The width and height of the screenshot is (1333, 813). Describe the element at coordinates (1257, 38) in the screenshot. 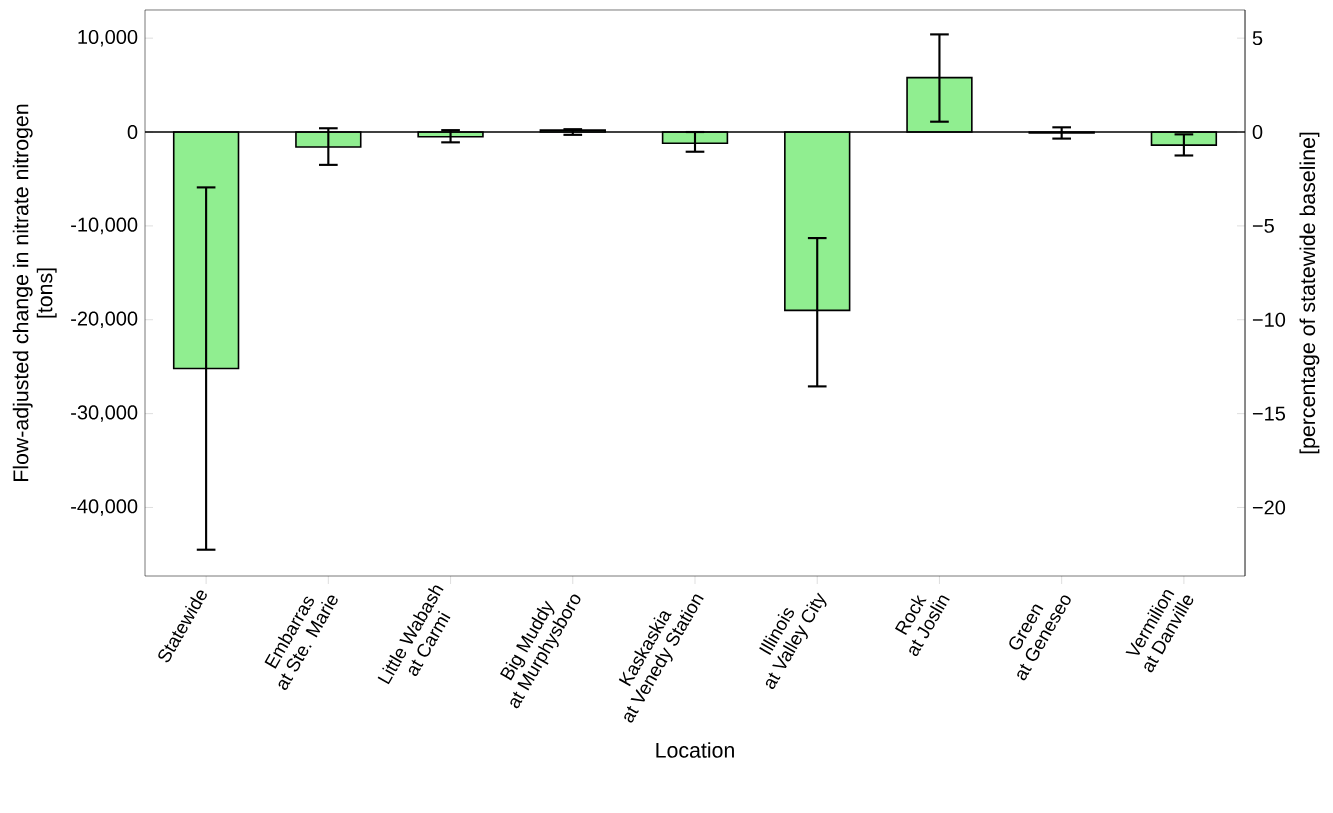

I see `y2-tick-label: 5` at that location.